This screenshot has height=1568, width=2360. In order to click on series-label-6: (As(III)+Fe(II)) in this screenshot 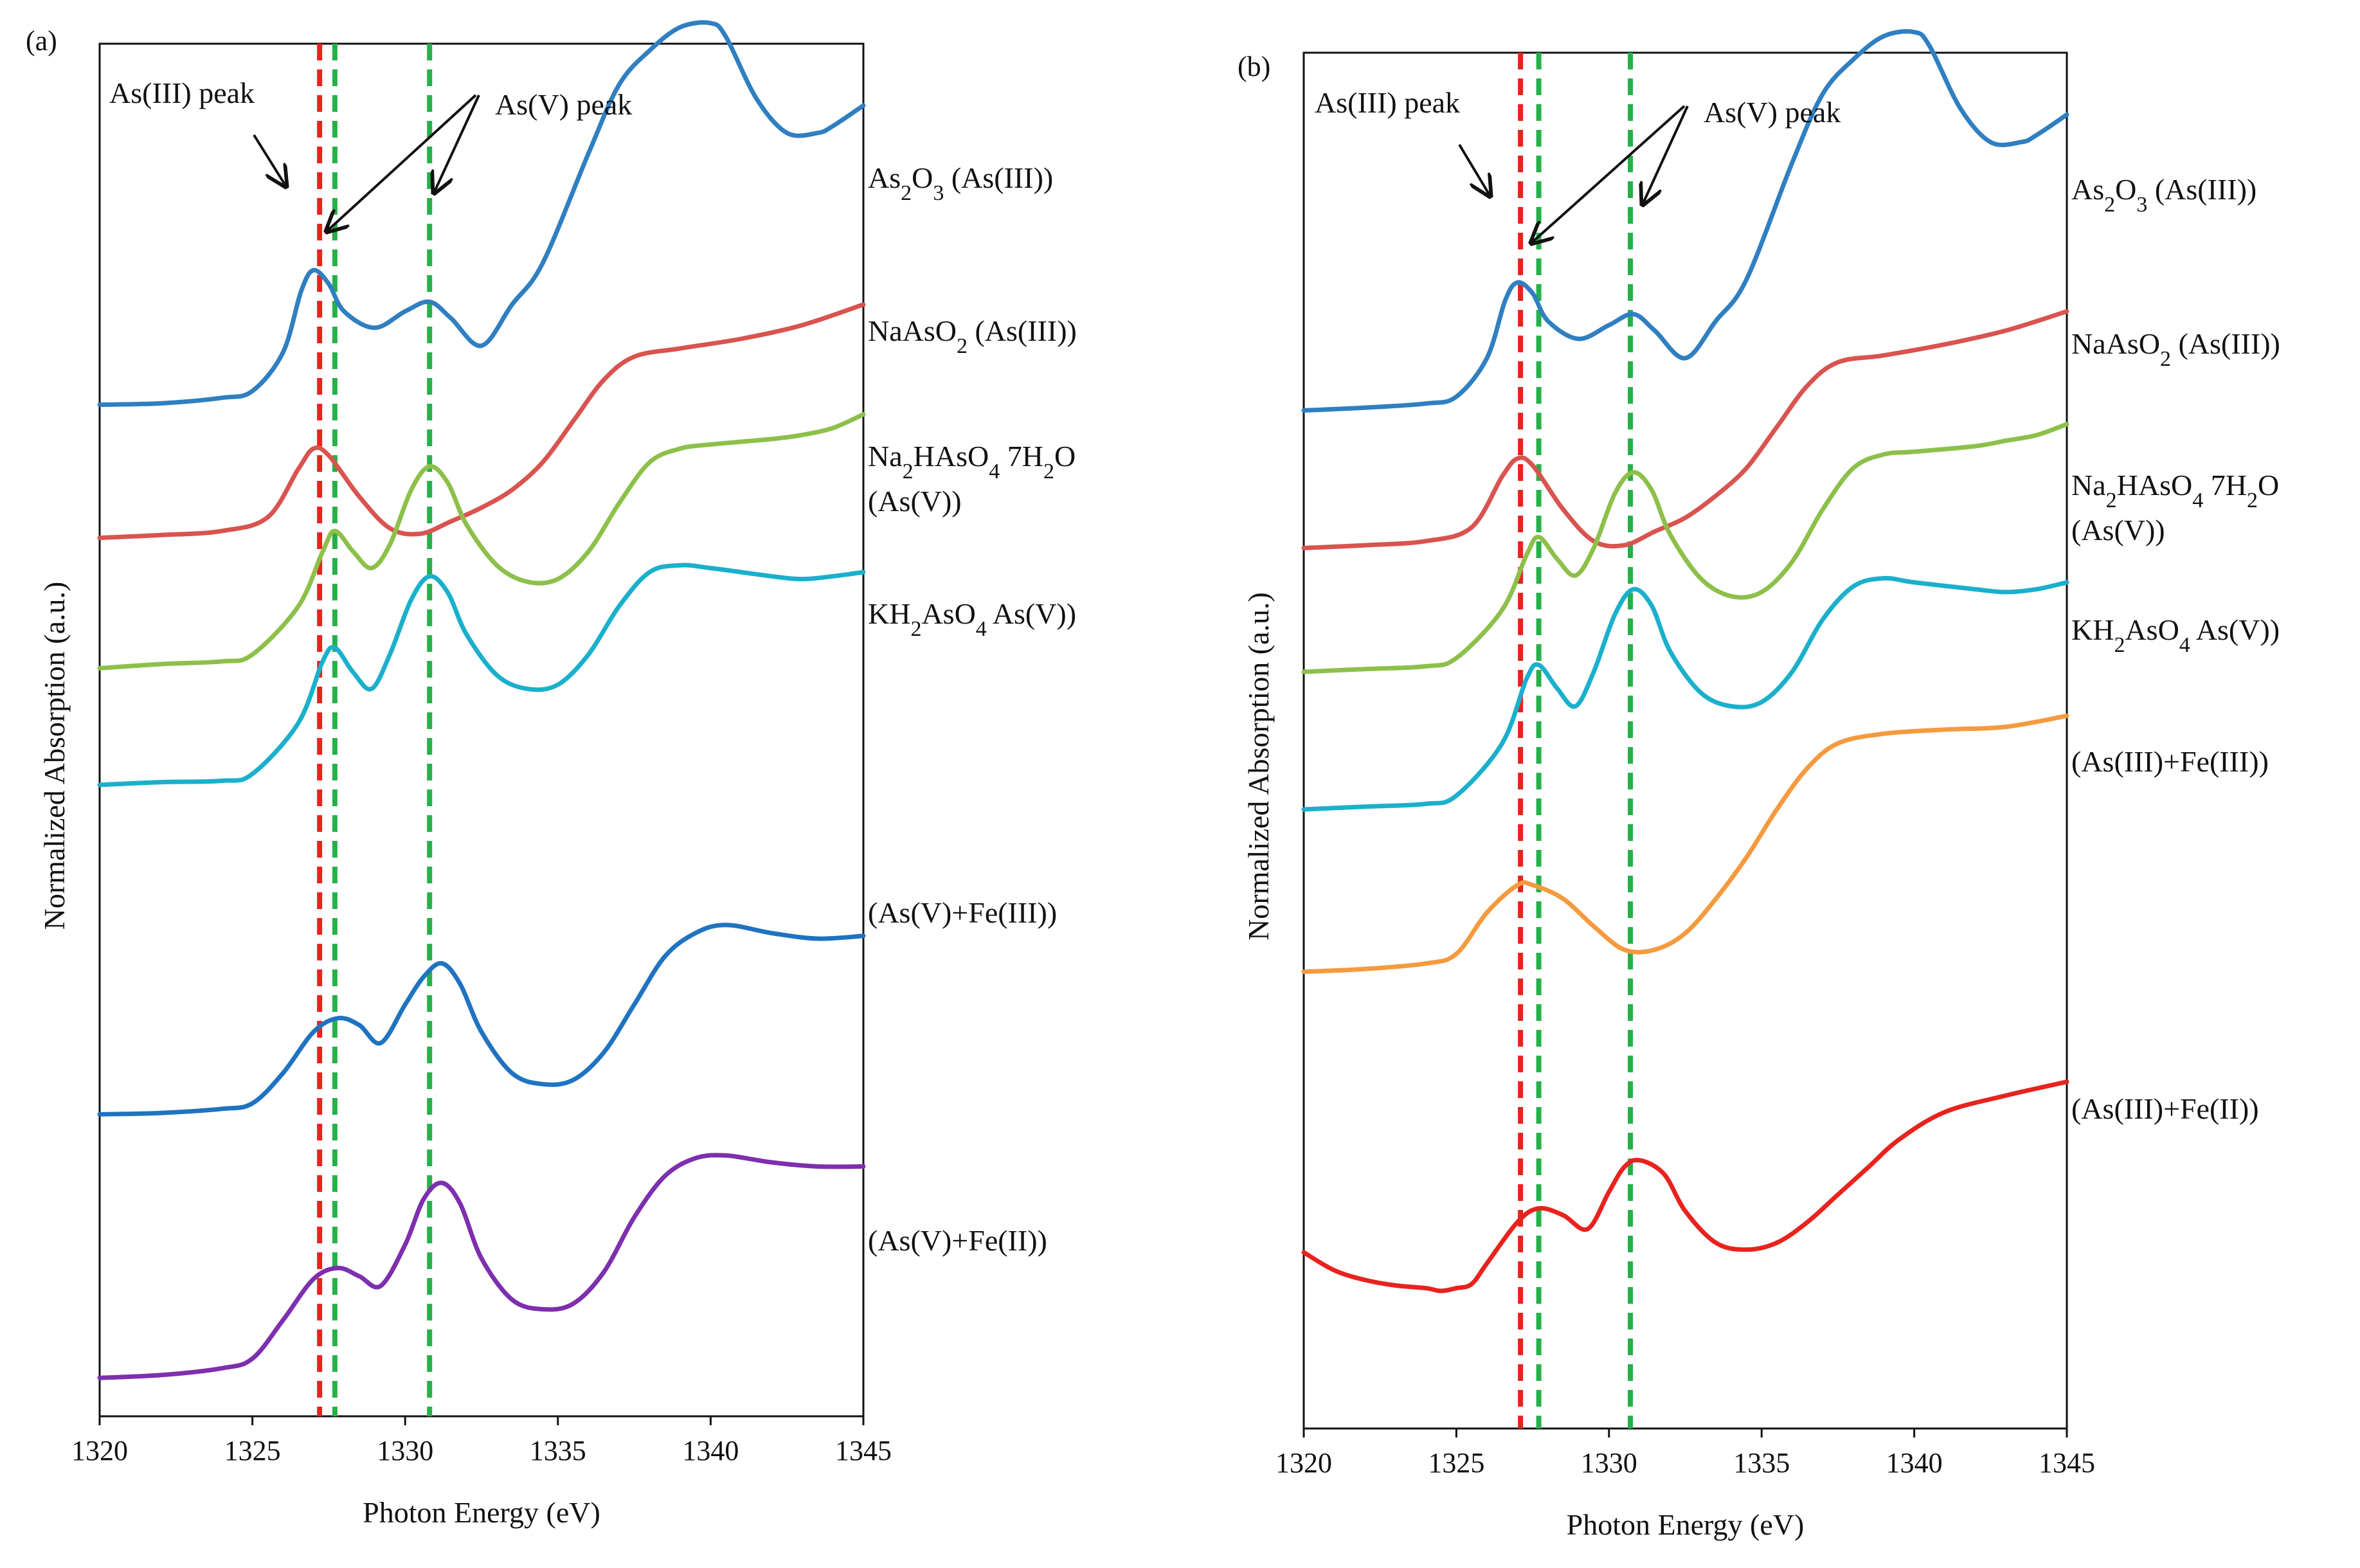, I will do `click(2165, 1108)`.